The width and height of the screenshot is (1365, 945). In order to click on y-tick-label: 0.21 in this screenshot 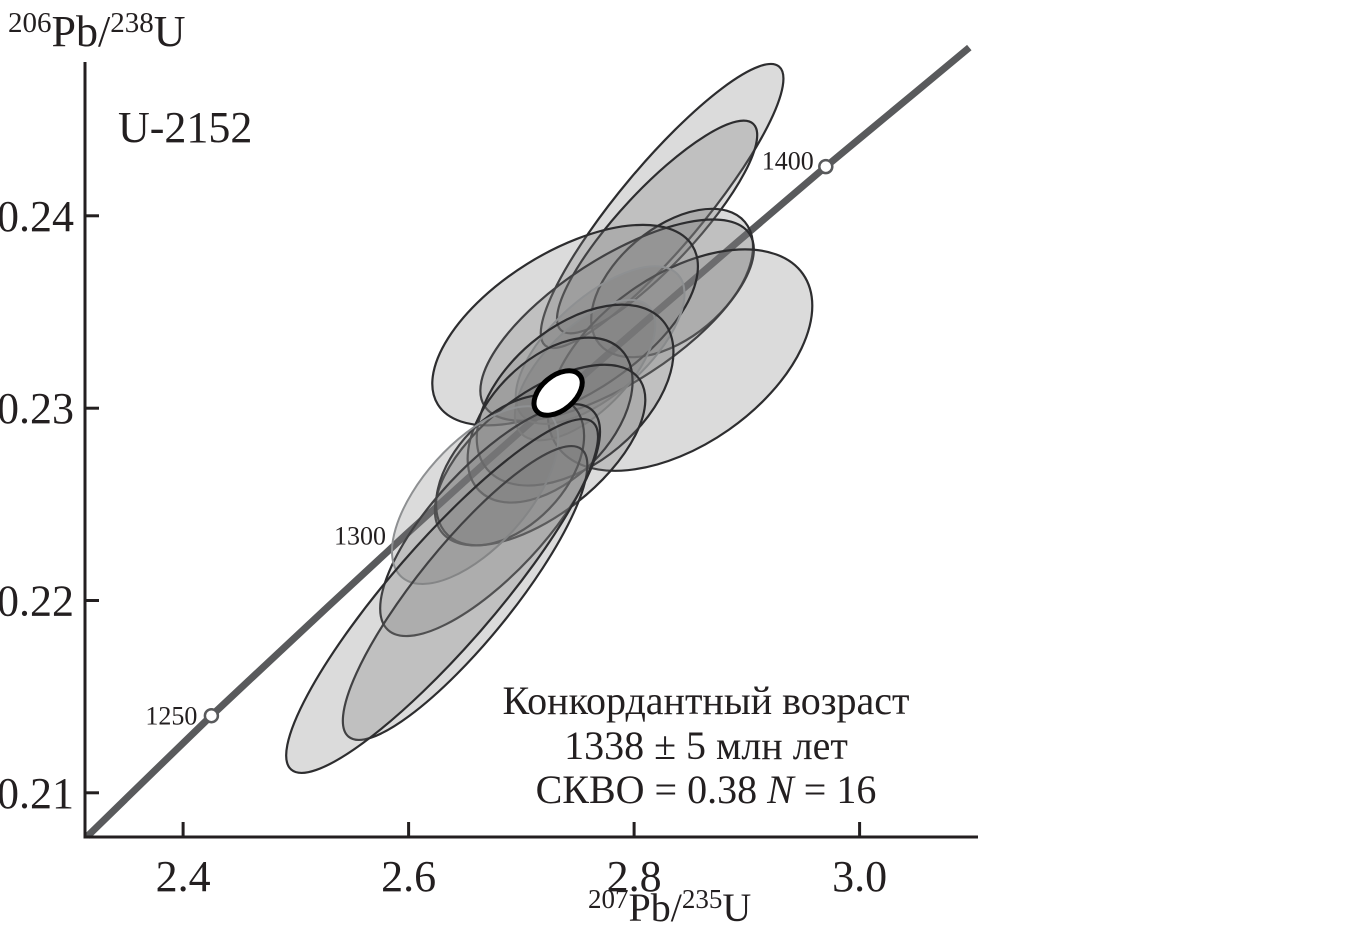, I will do `click(37, 793)`.